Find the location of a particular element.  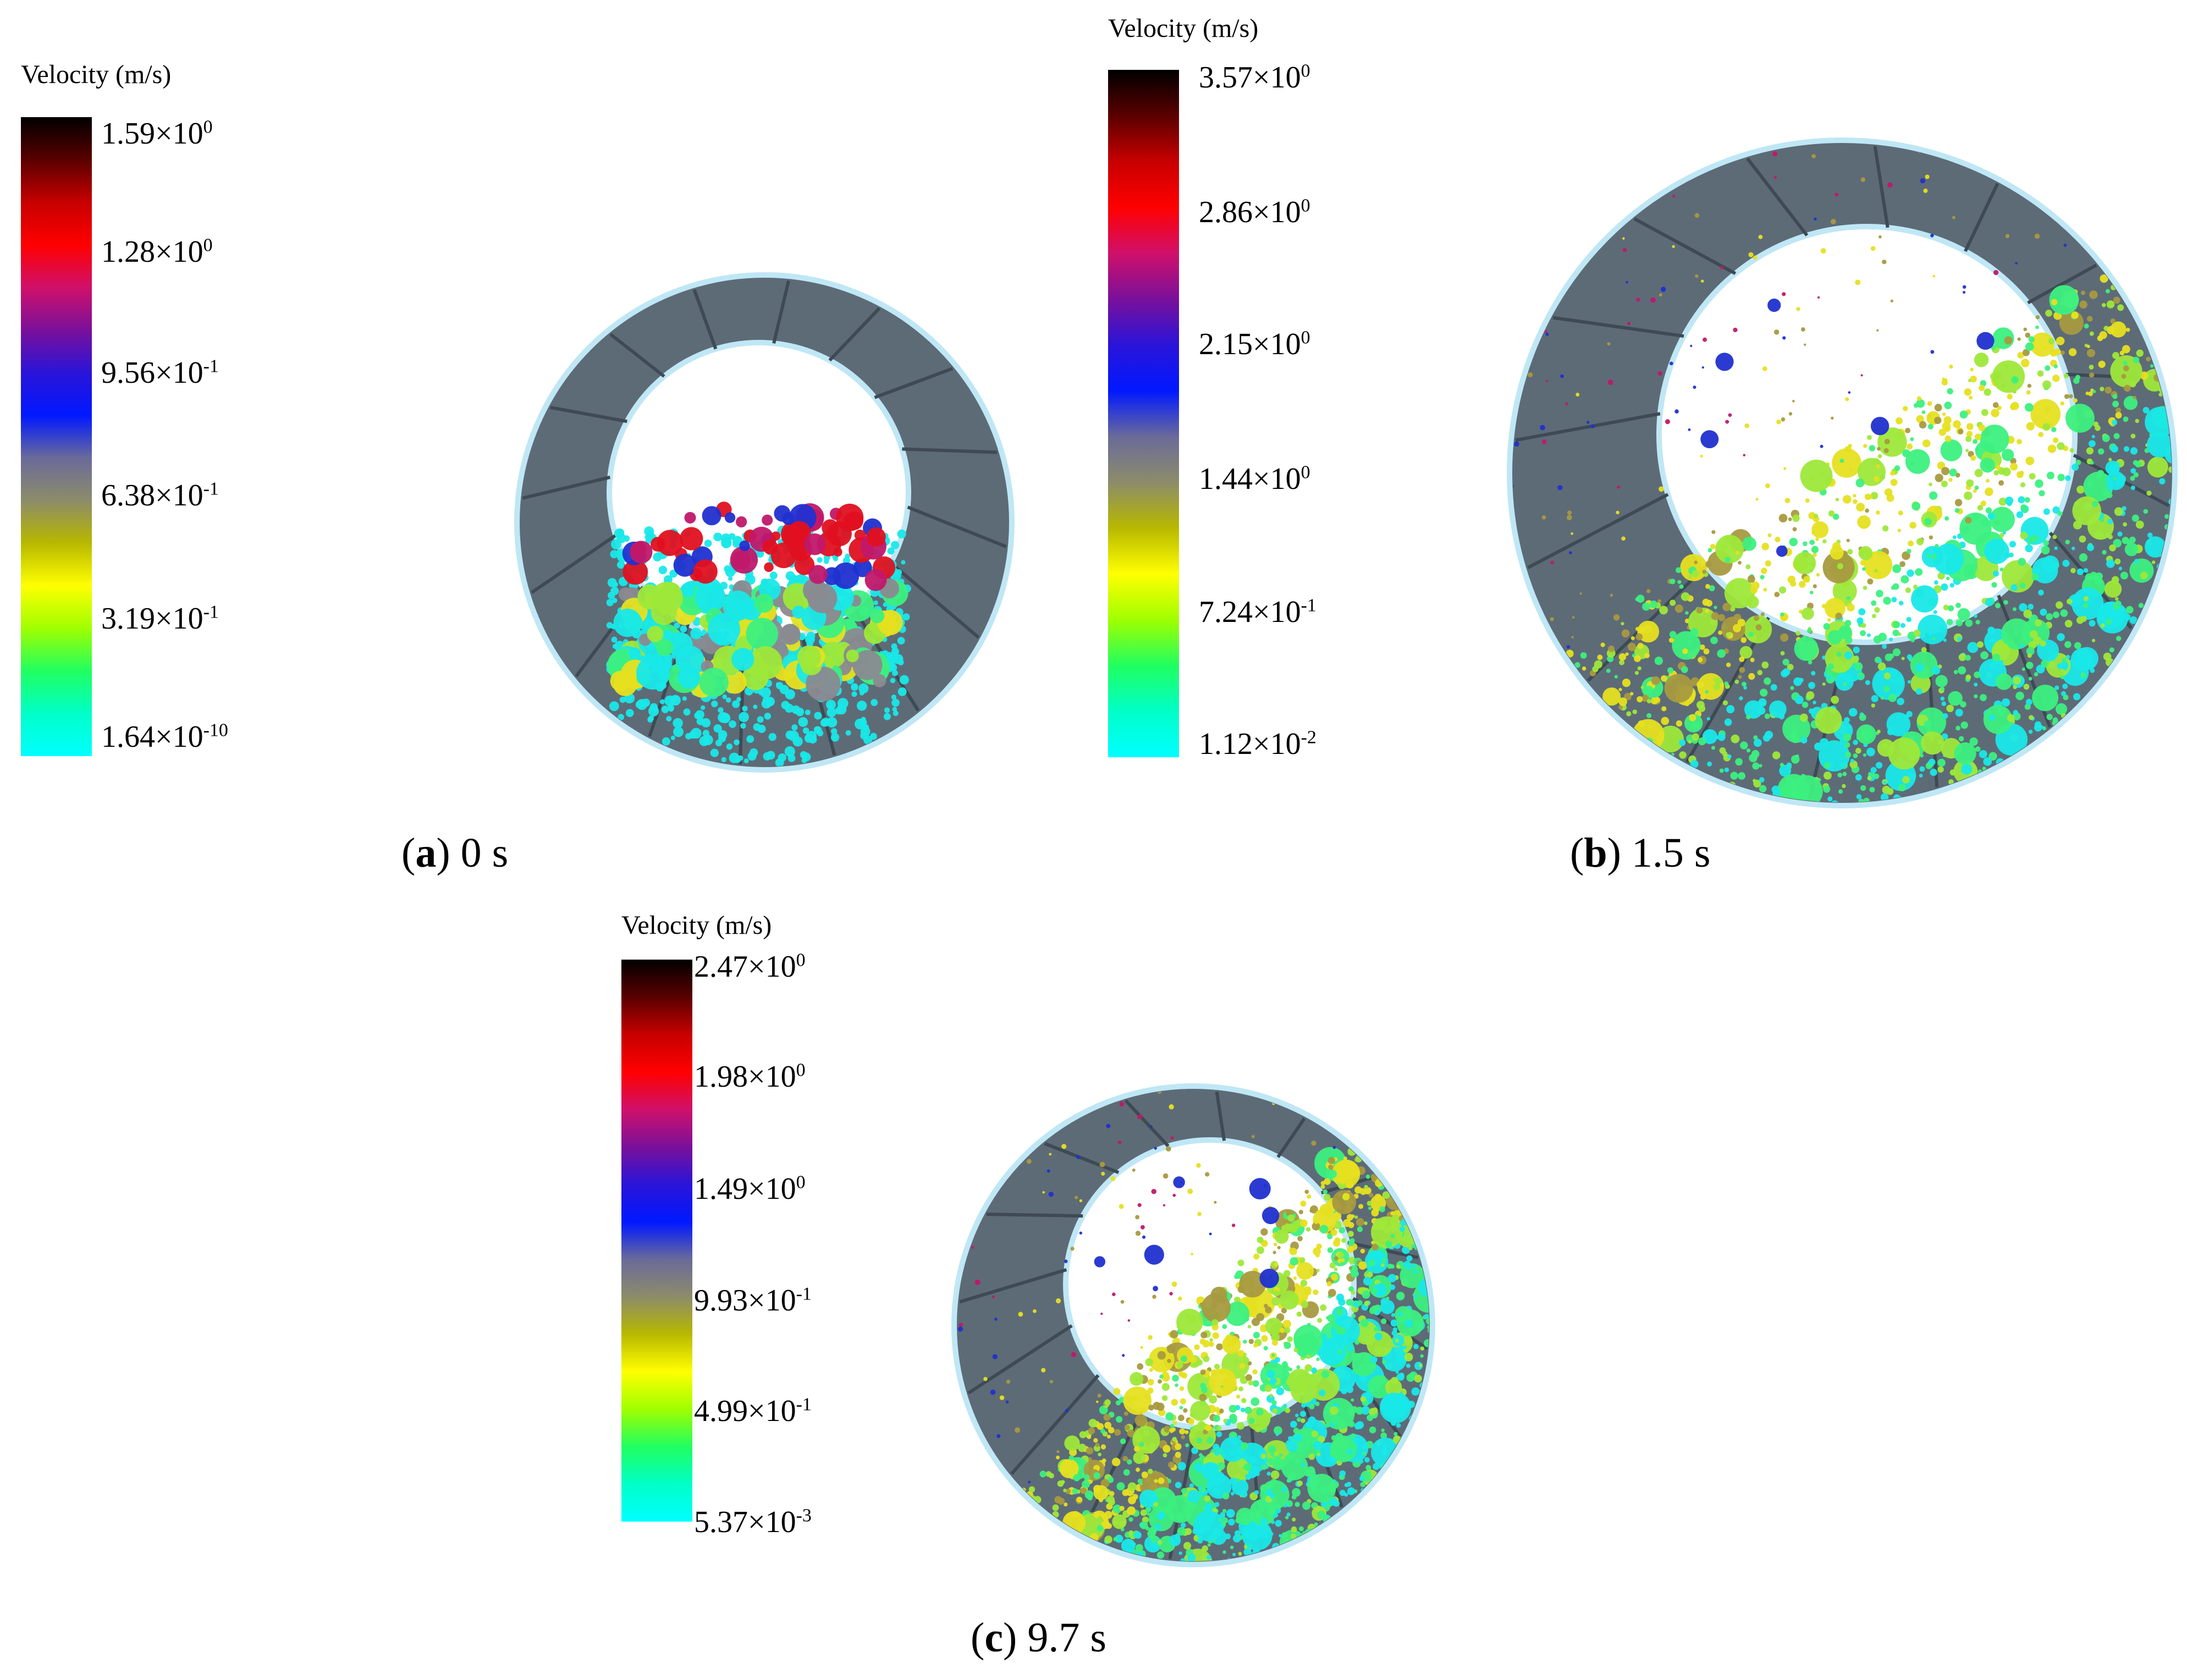

colorbar-tick: 2.47×100 is located at coordinates (750, 967).